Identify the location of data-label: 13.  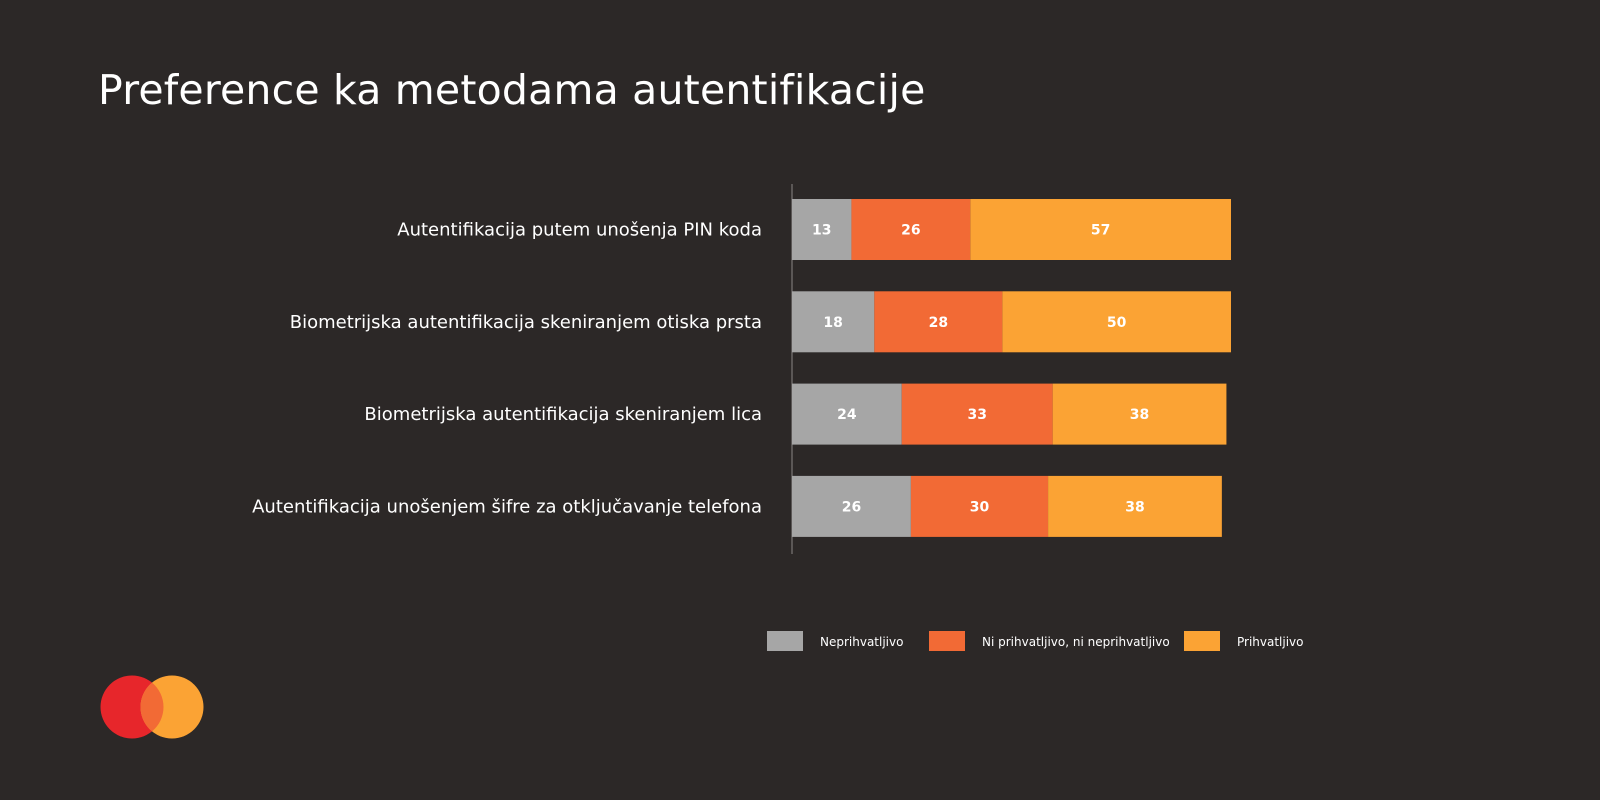
(821, 231).